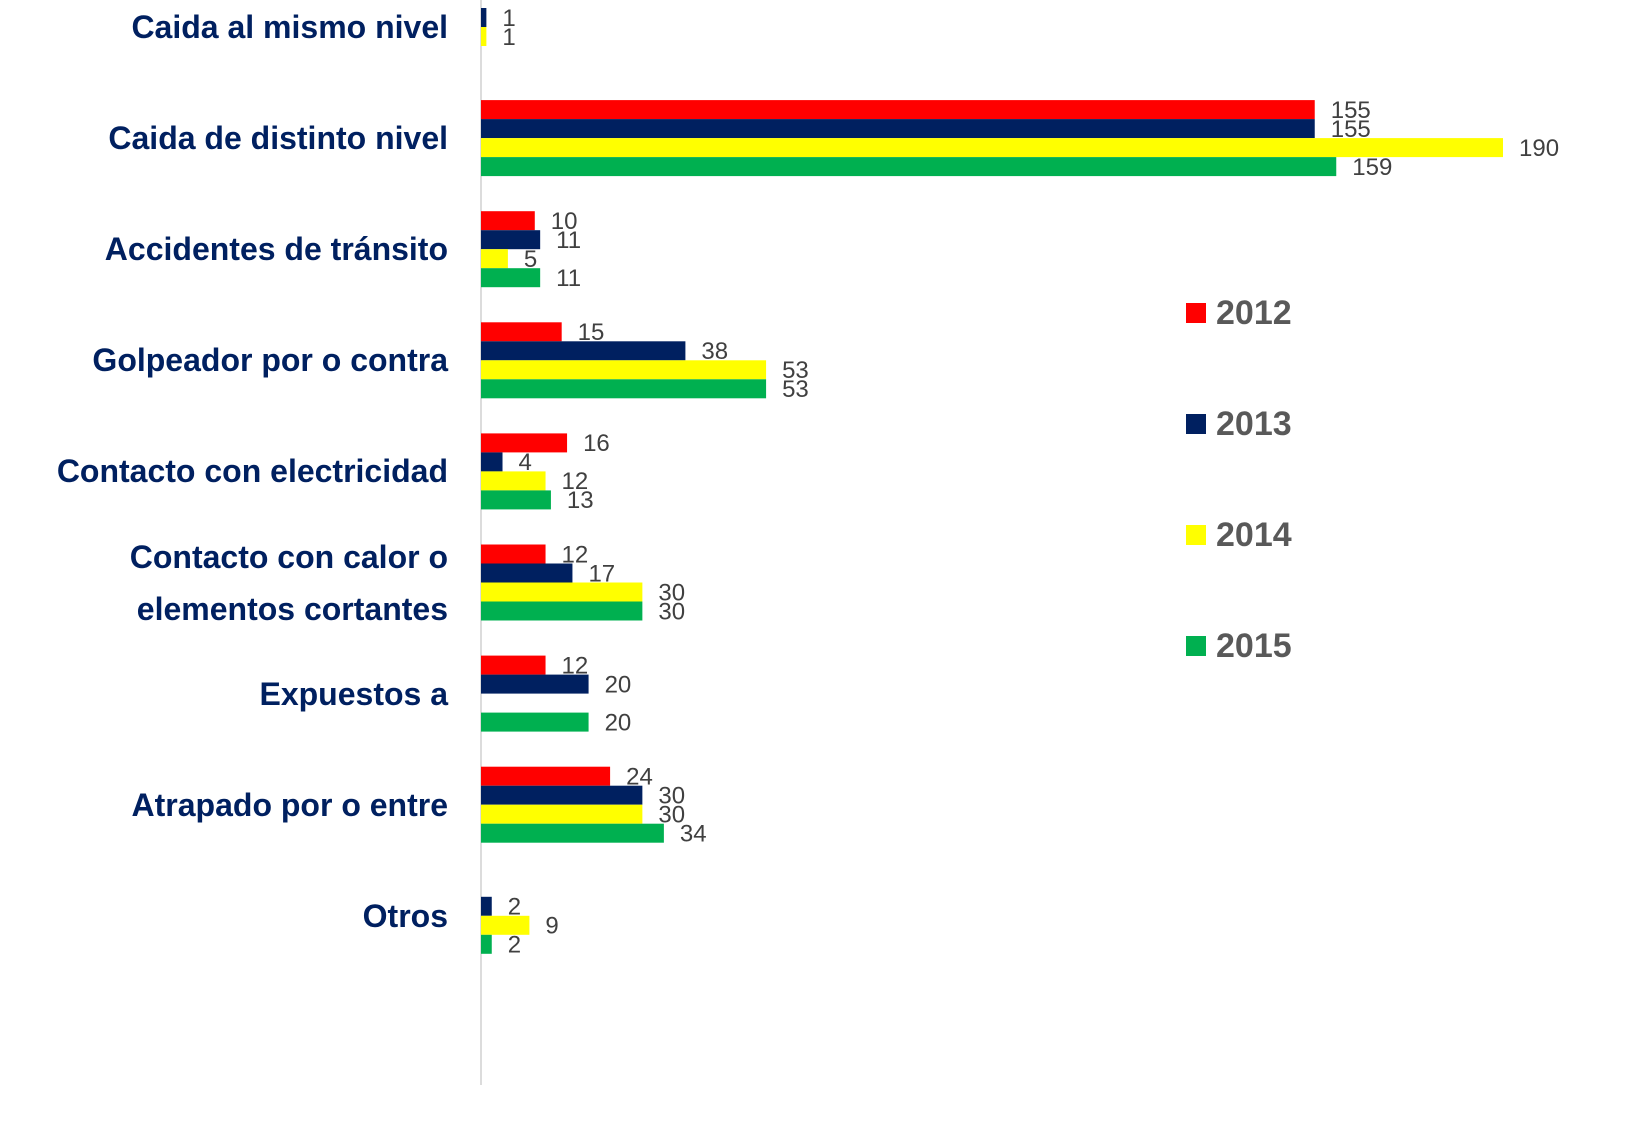 The height and width of the screenshot is (1132, 1636). What do you see at coordinates (252, 471) in the screenshot?
I see `category-label: Contacto con electricidad` at bounding box center [252, 471].